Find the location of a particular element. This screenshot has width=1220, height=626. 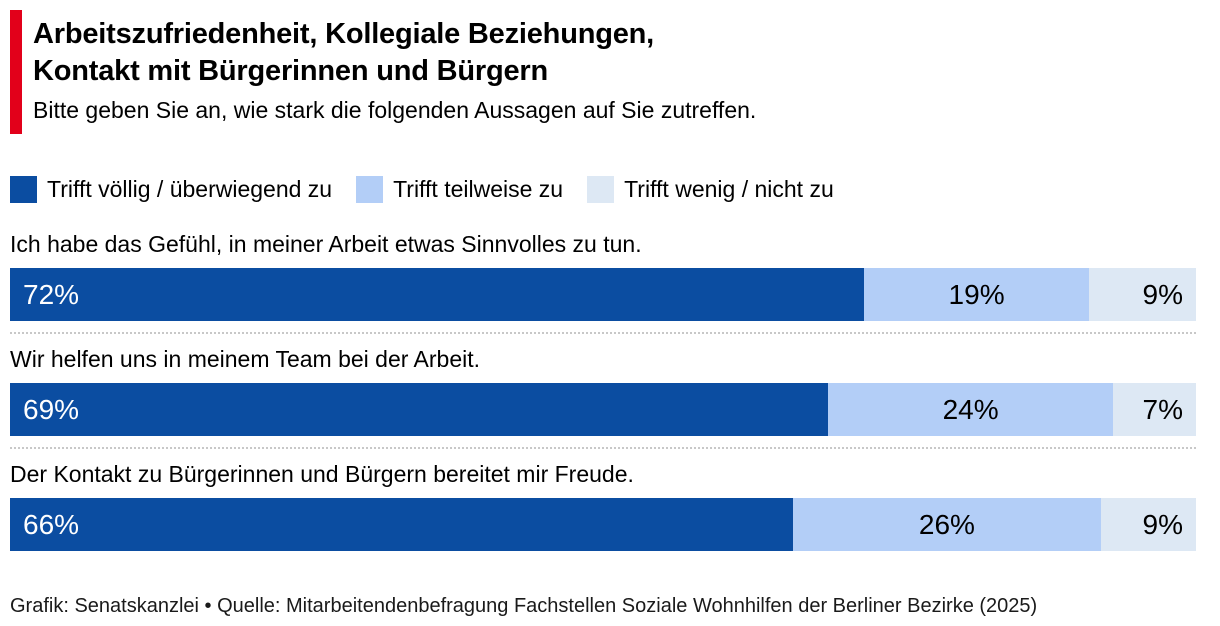

legend-item-agree: Trifft völlig / überwiegend zu is located at coordinates (171, 189).